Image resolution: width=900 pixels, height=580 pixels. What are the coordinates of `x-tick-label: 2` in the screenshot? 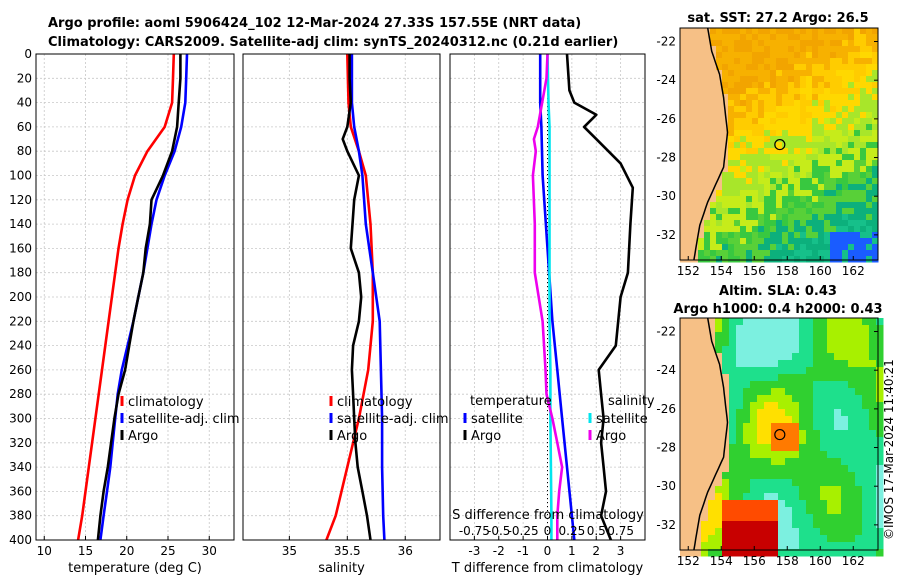 It's located at (596, 551).